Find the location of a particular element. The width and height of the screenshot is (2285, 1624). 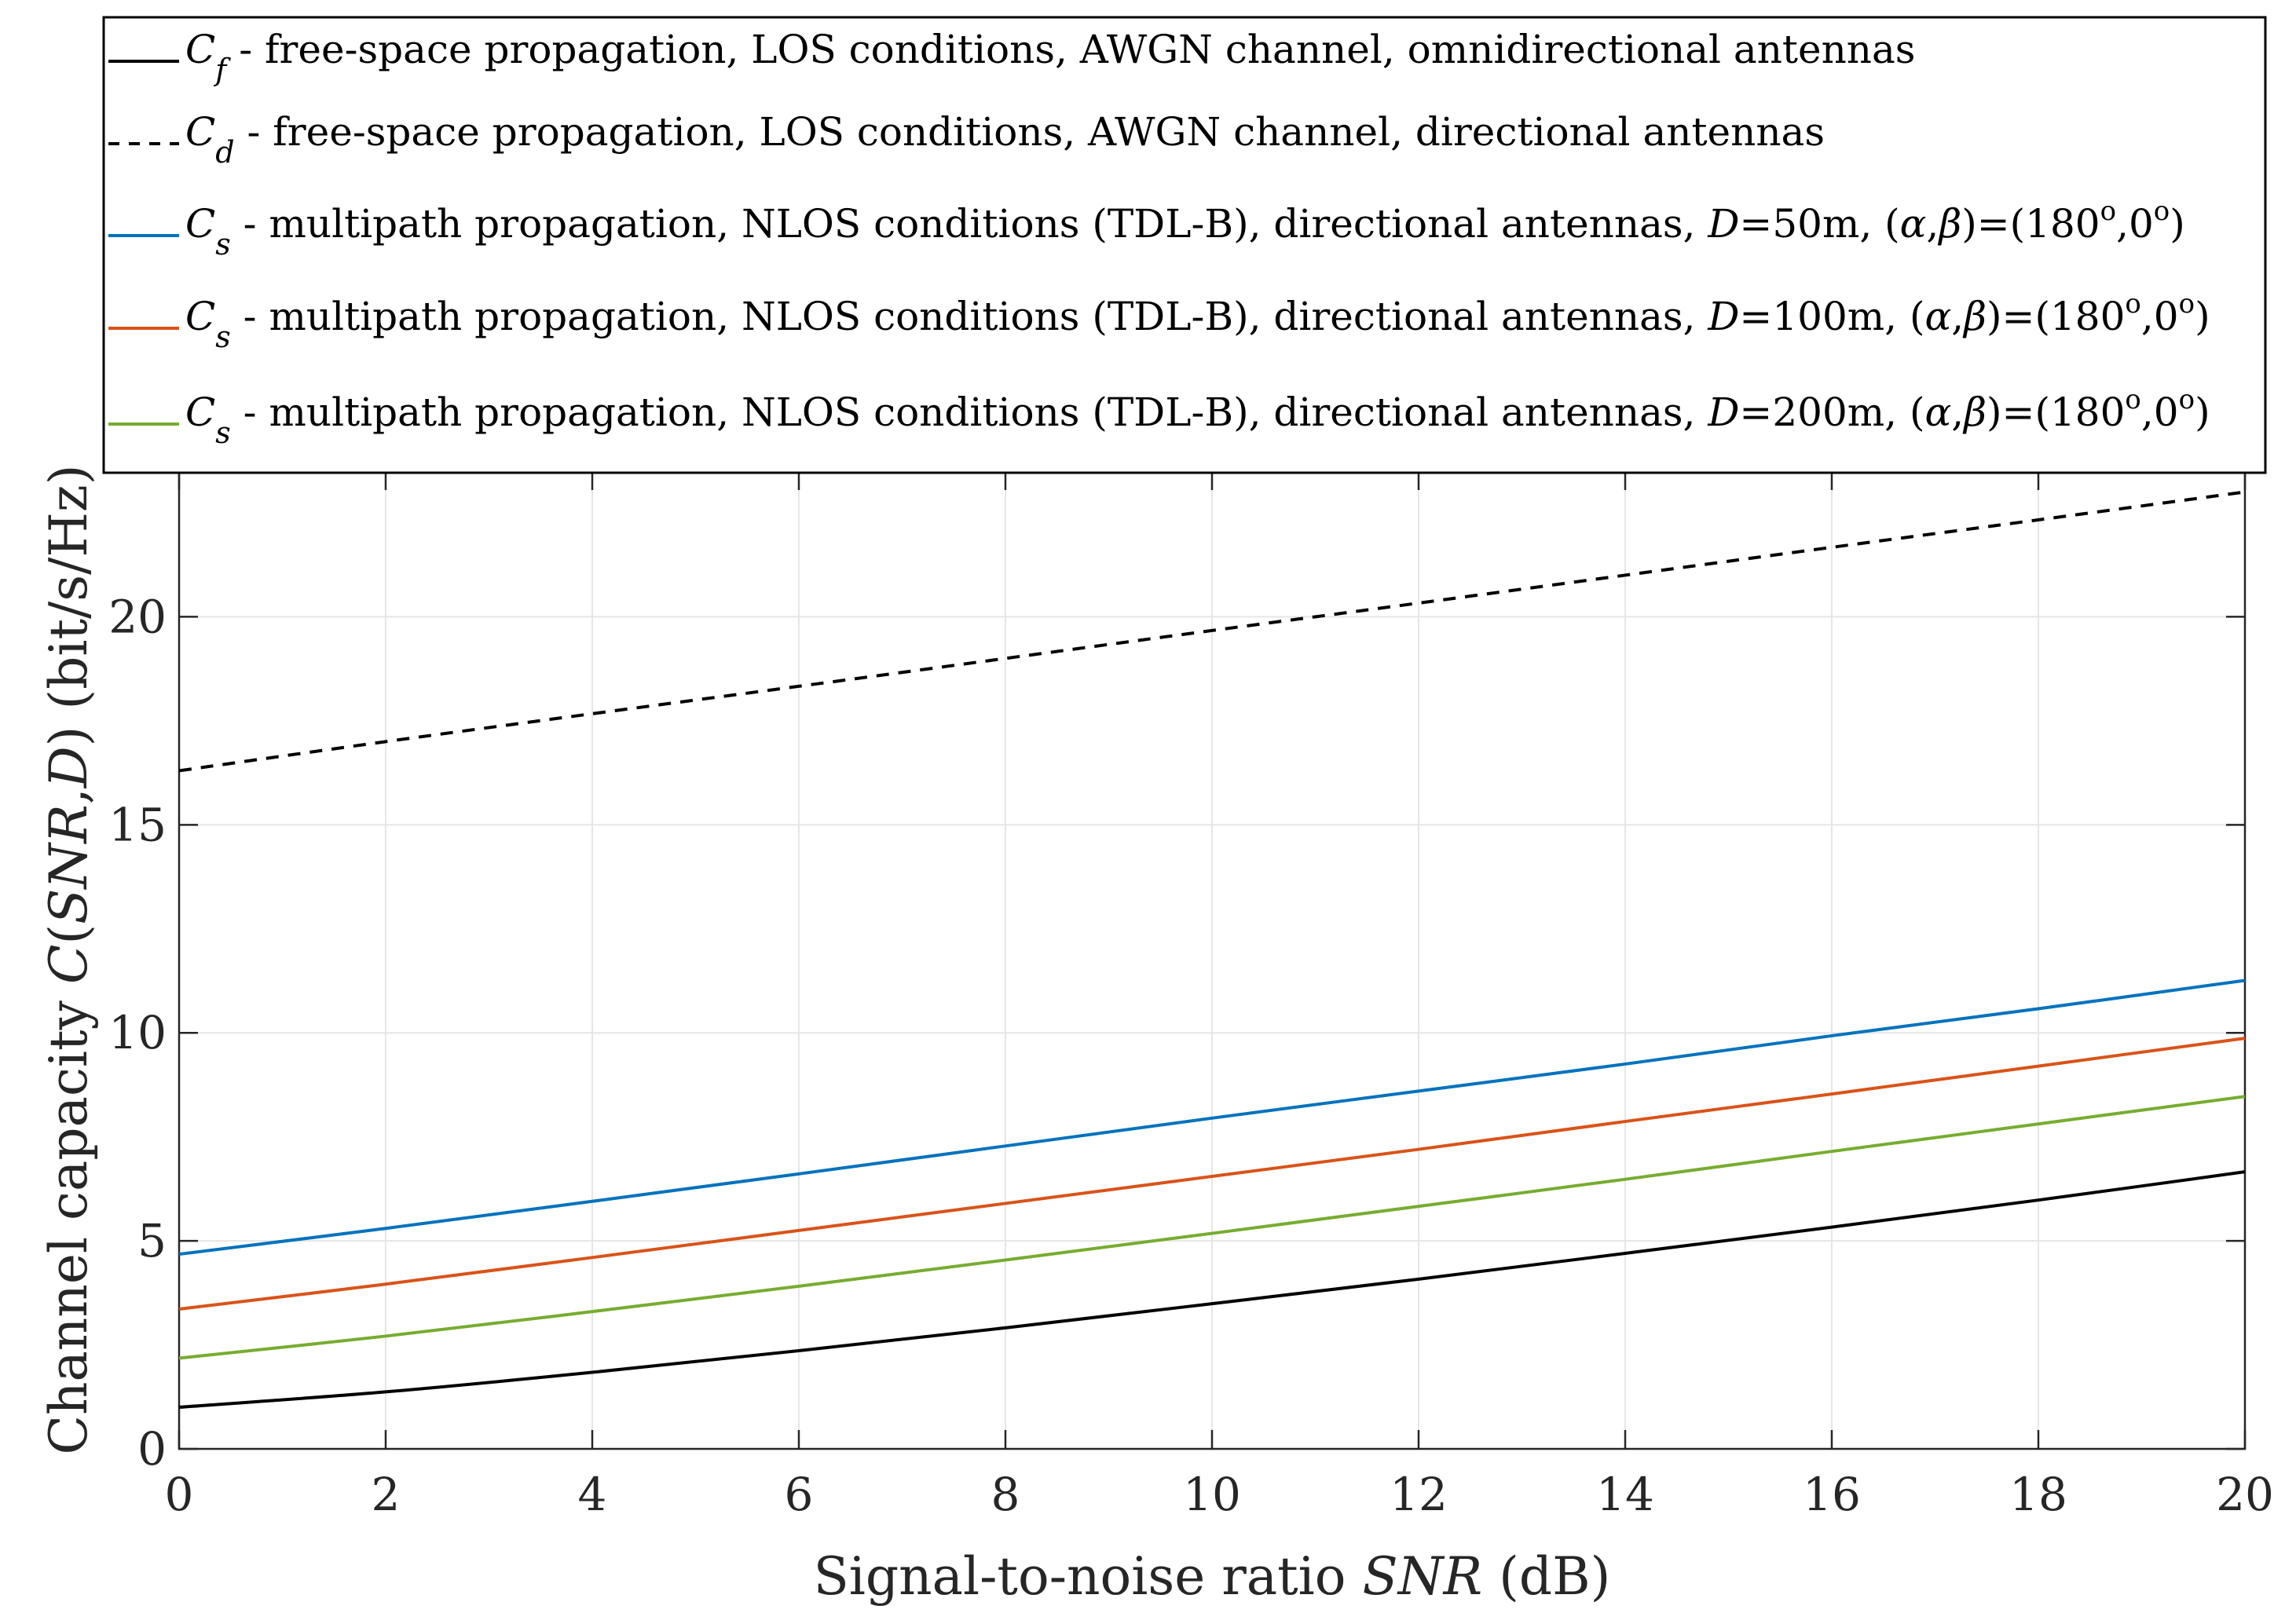

y-tick-label: 15 is located at coordinates (137, 825).